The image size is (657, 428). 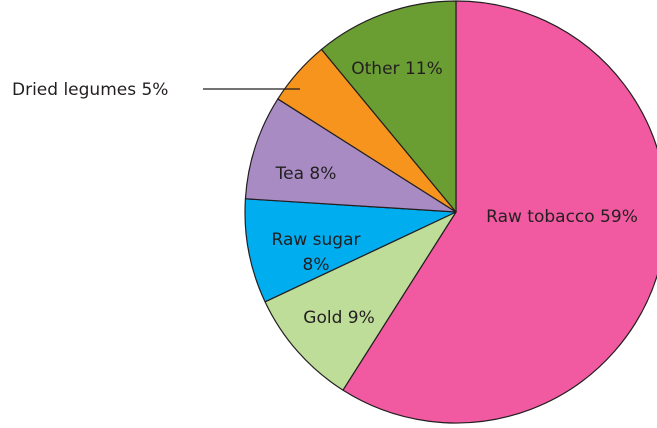 I want to click on slice-label-raw-sugar-line-2: 8%, so click(x=316, y=265).